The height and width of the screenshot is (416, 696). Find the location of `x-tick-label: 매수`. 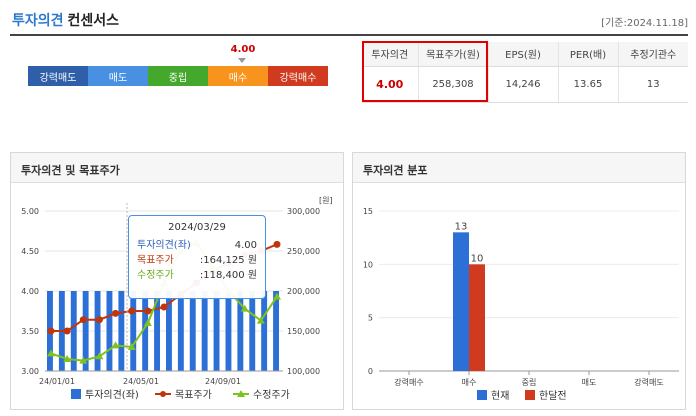

x-tick-label: 매수 is located at coordinates (469, 382).